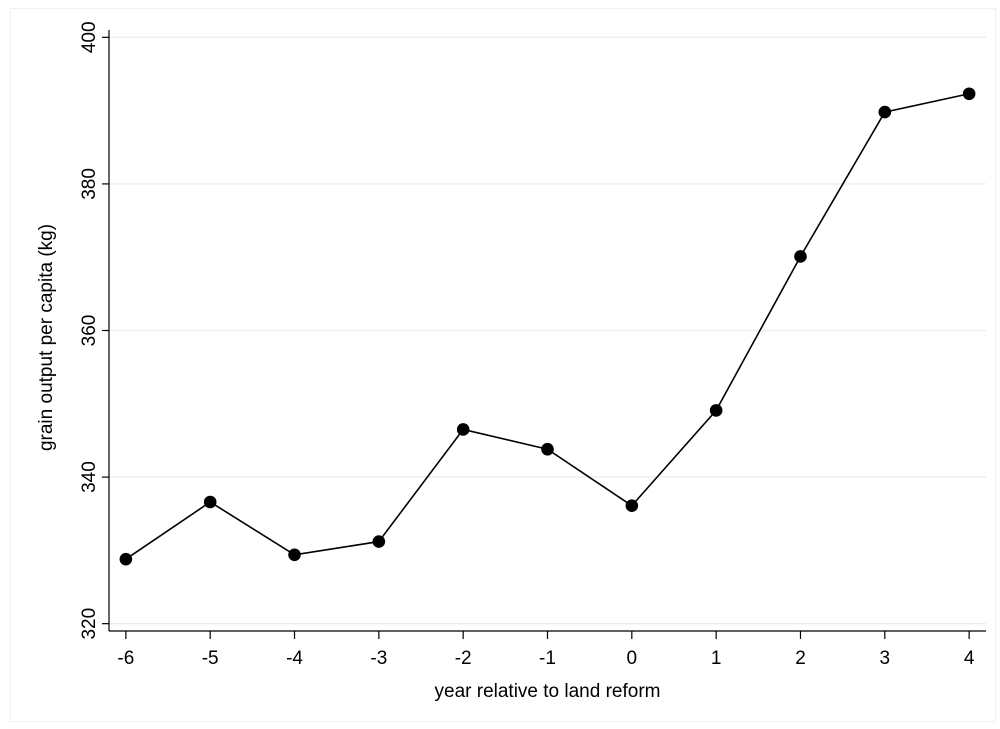 This screenshot has height=729, width=1000. I want to click on x-tick-label: -2, so click(463, 658).